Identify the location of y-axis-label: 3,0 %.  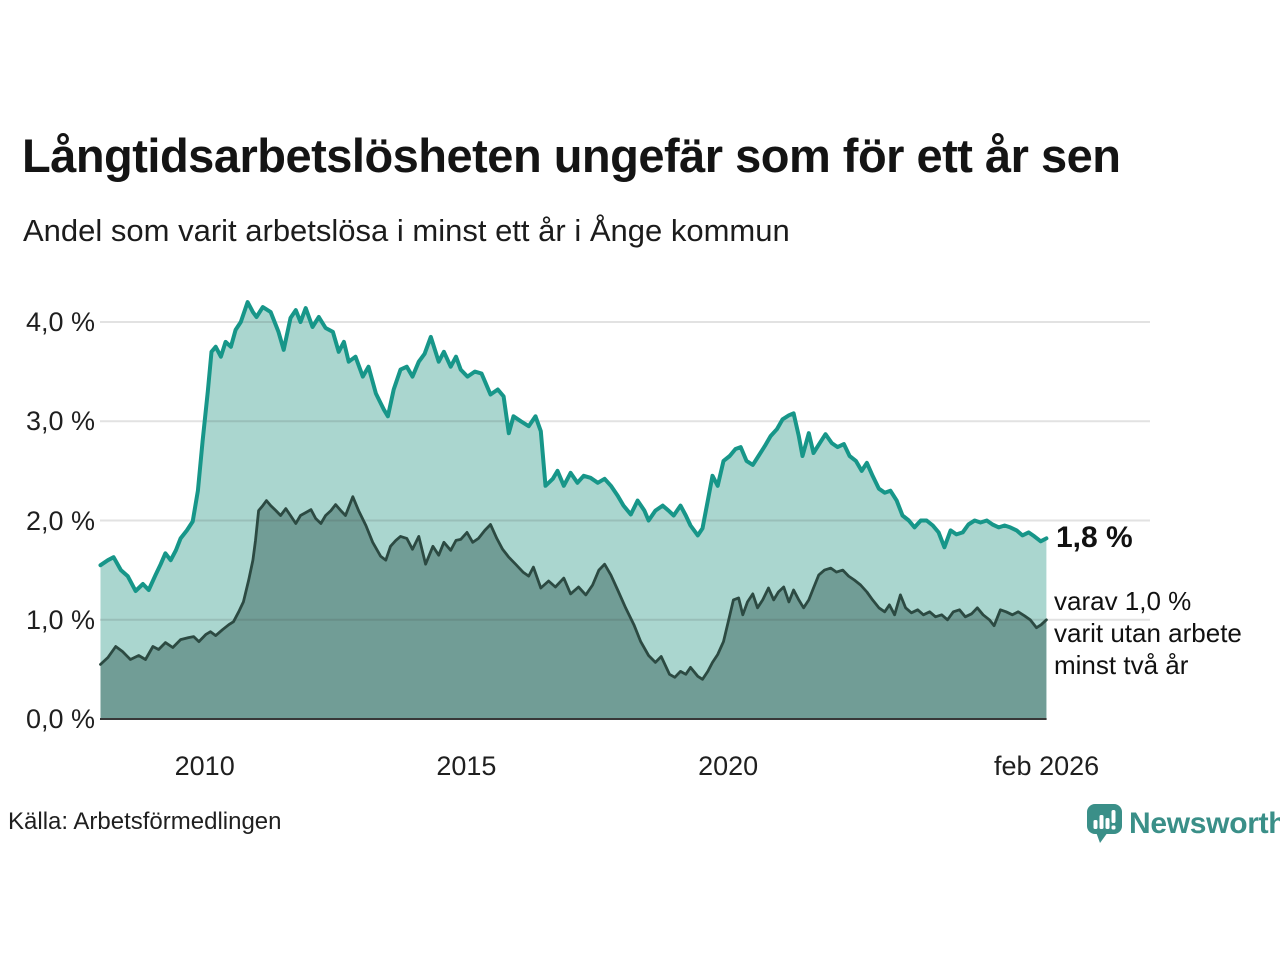
(60, 421).